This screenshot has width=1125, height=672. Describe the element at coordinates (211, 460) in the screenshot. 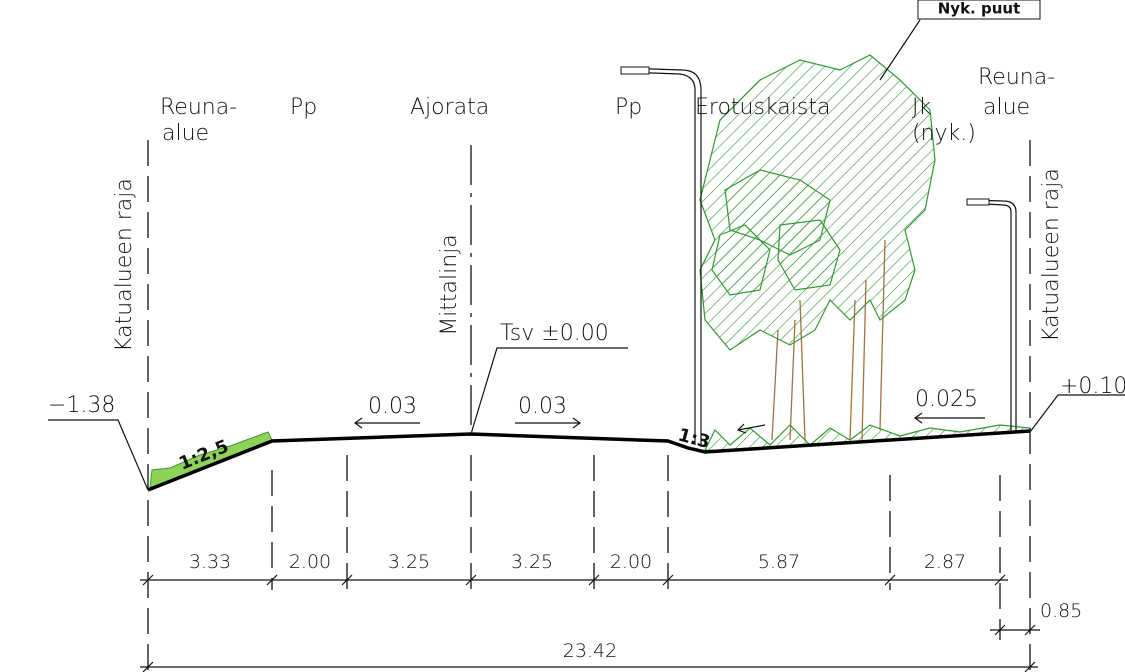

I see `slope-grass` at that location.